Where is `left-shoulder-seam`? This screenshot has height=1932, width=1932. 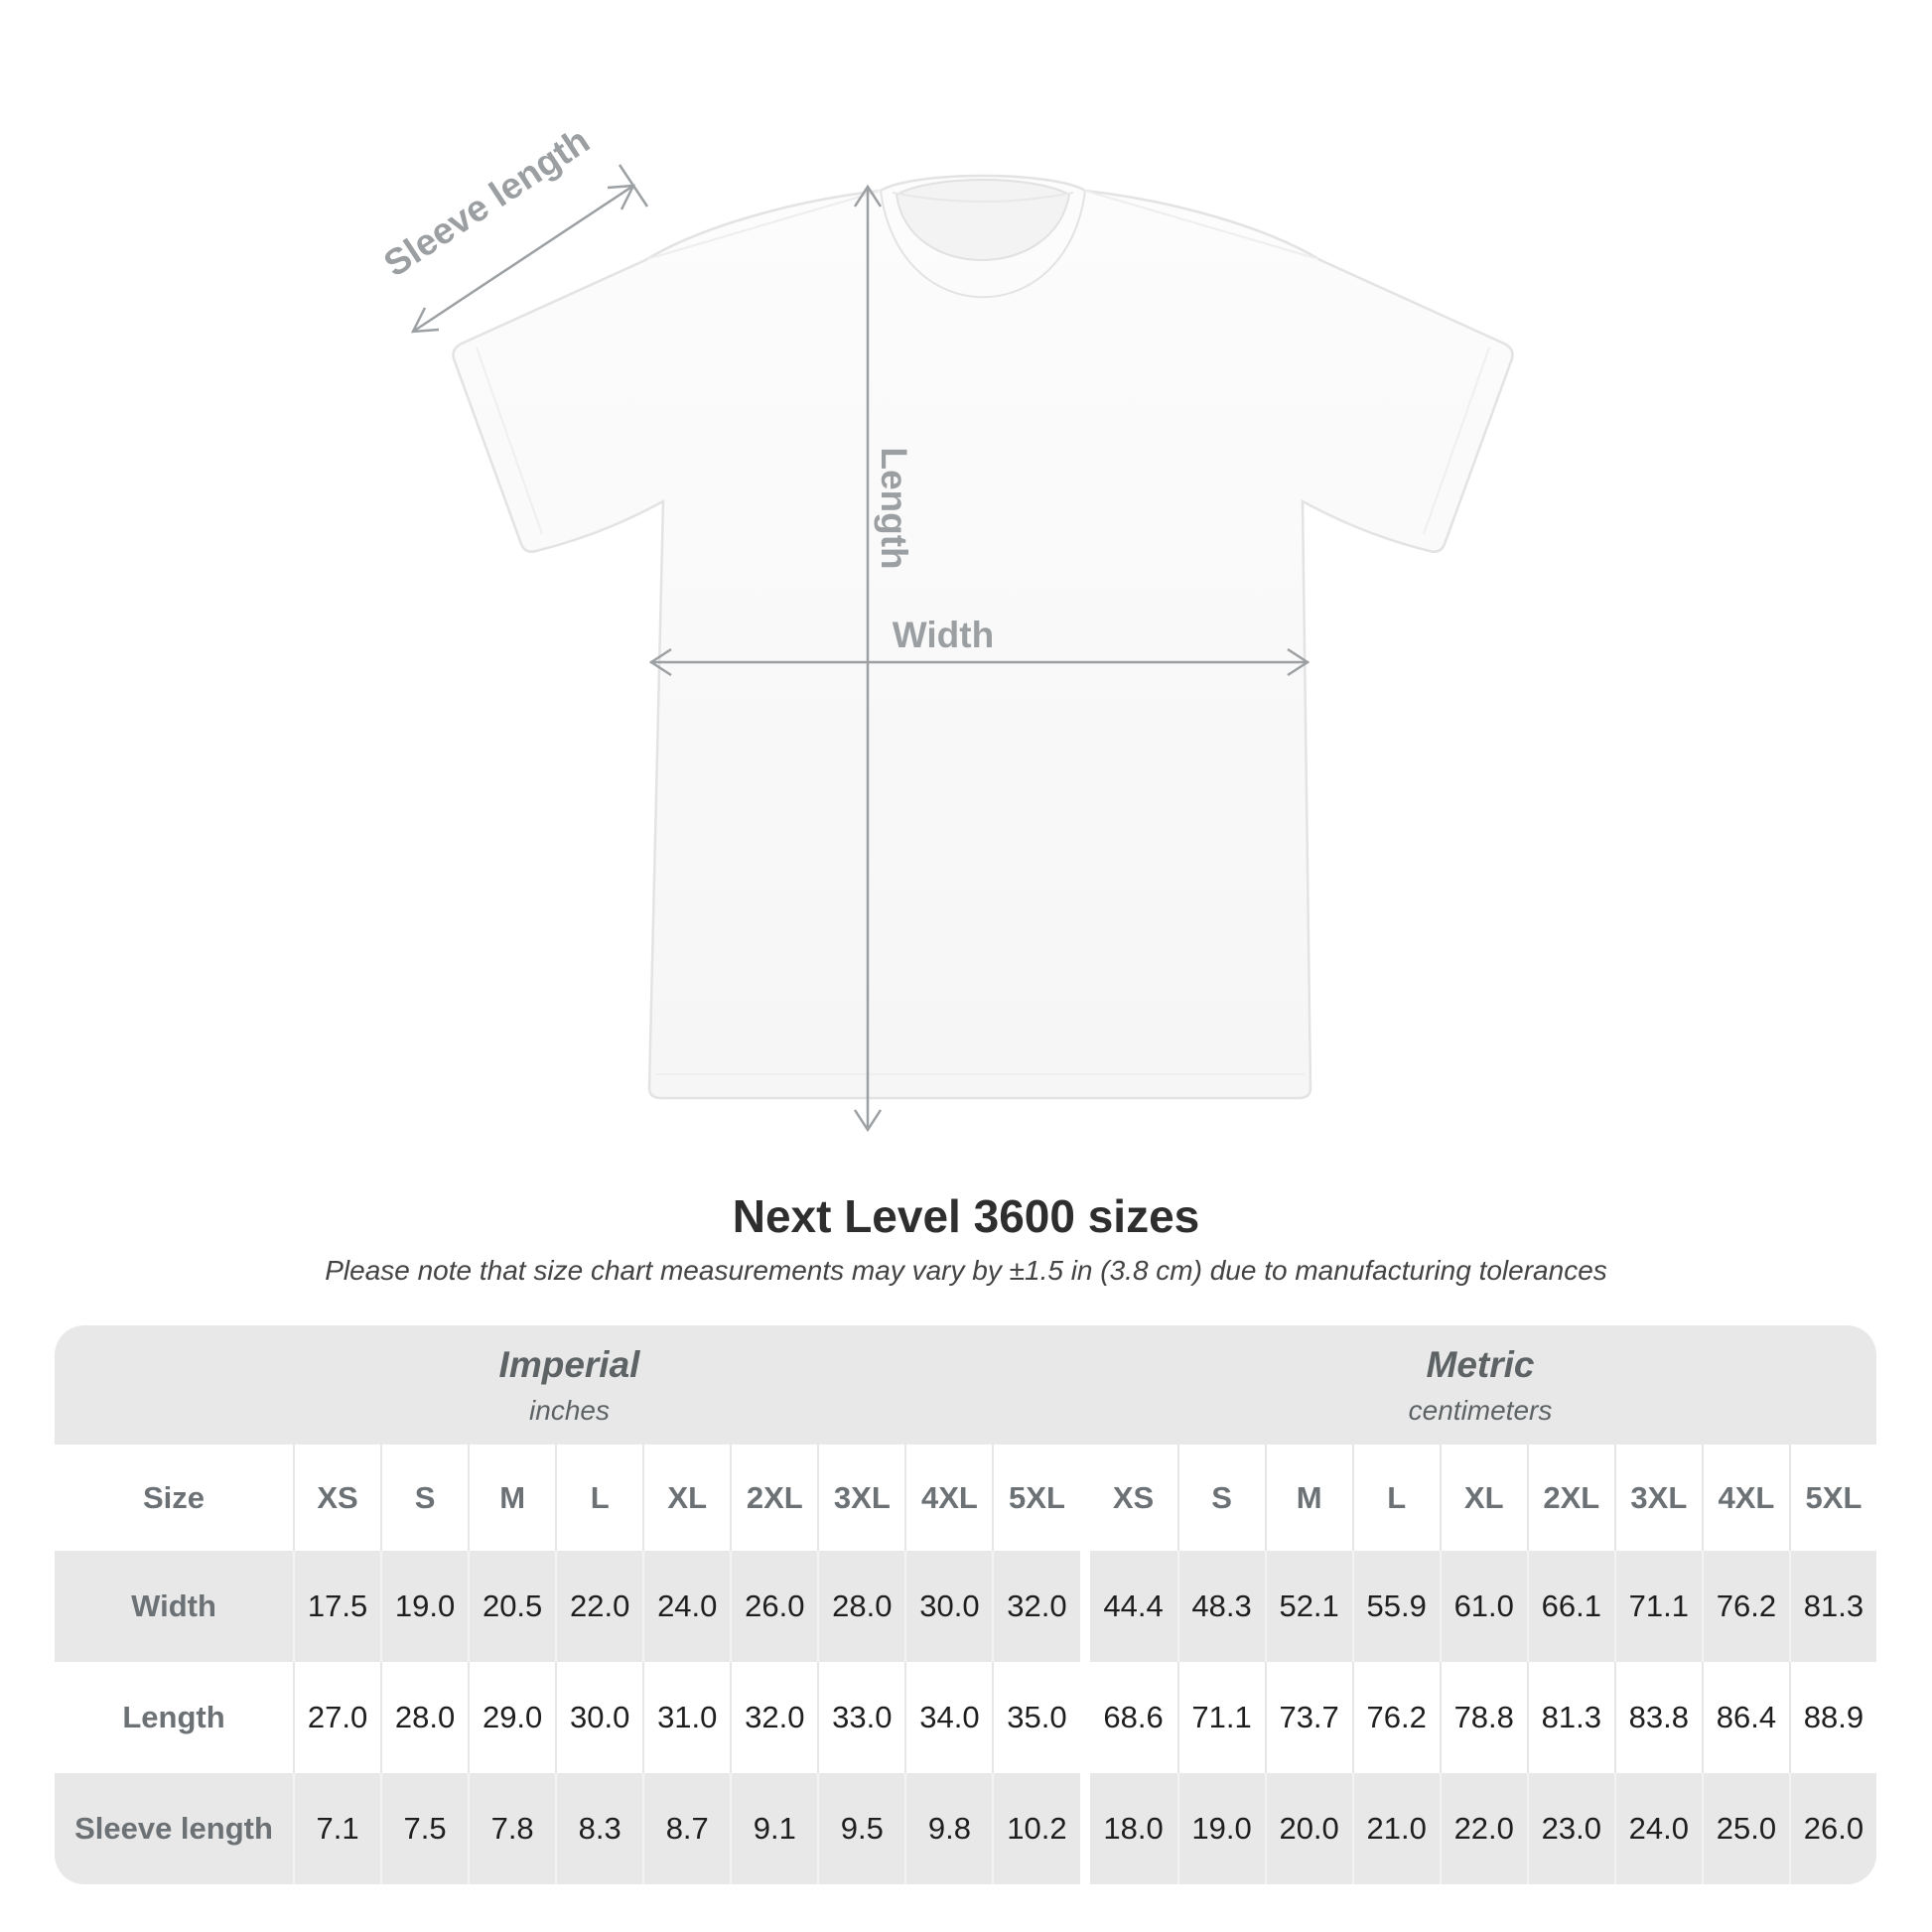 left-shoulder-seam is located at coordinates (764, 225).